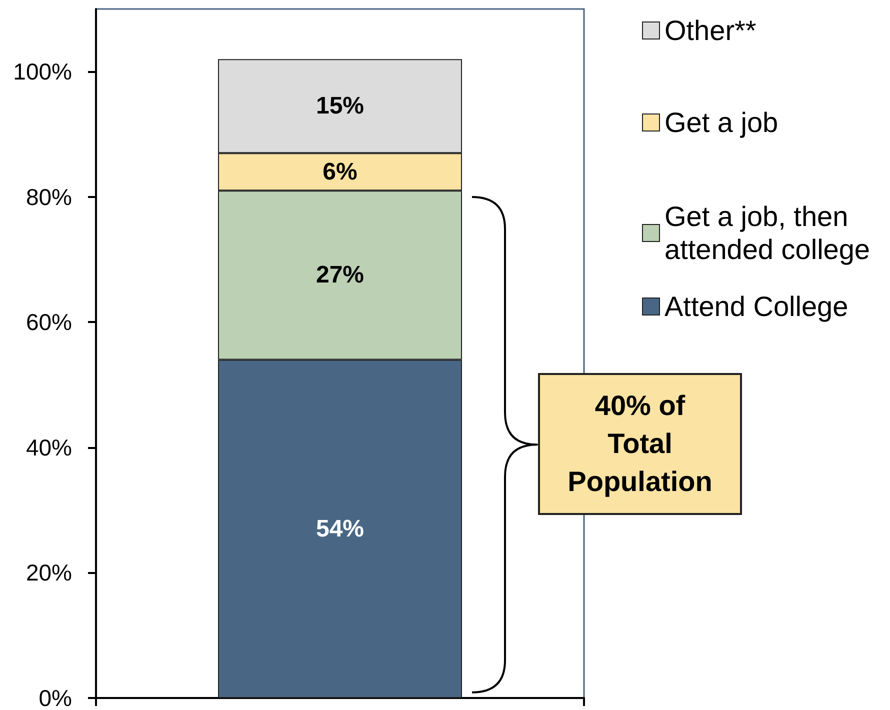 This screenshot has height=710, width=890. Describe the element at coordinates (49, 322) in the screenshot. I see `y-tick-label: 60%` at that location.